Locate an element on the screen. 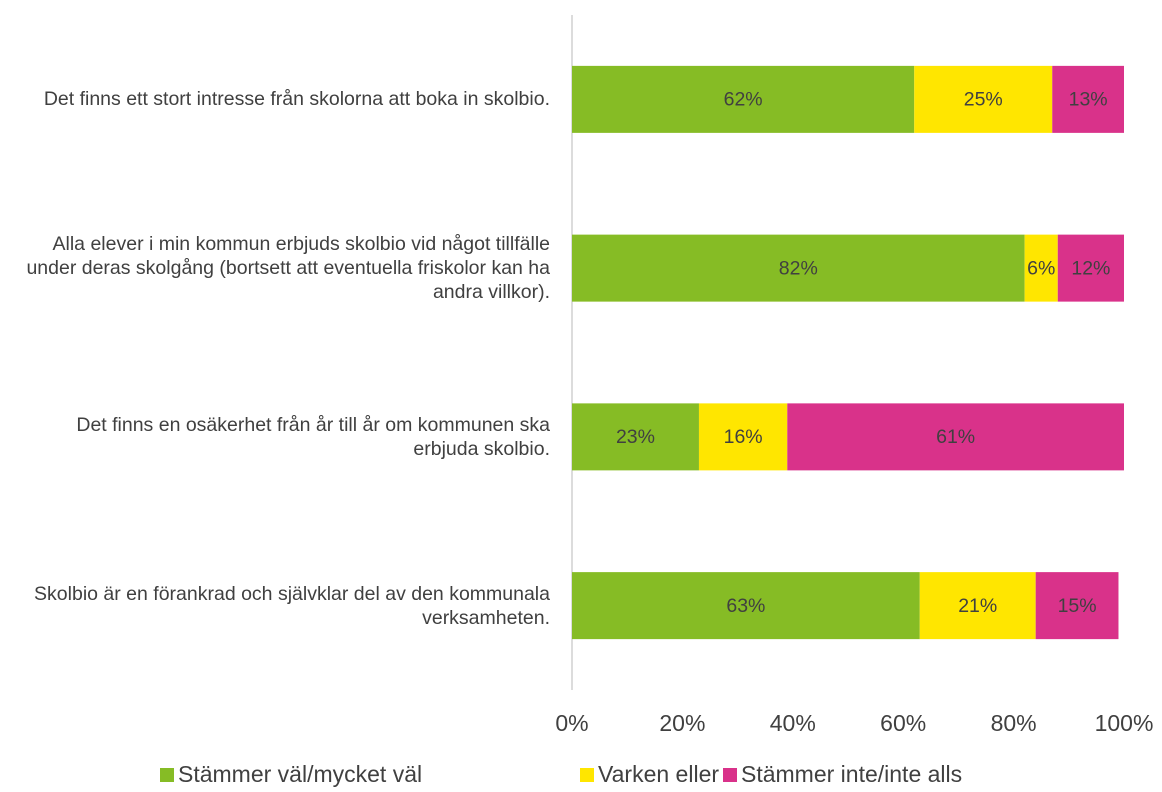 Image resolution: width=1162 pixels, height=792 pixels. data-label: 13% is located at coordinates (1088, 100).